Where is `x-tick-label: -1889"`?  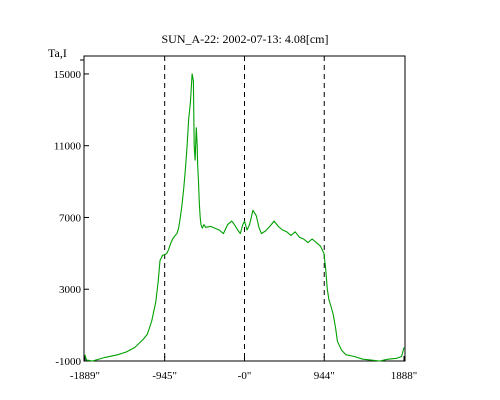
x-tick-label: -1889" is located at coordinates (85, 376).